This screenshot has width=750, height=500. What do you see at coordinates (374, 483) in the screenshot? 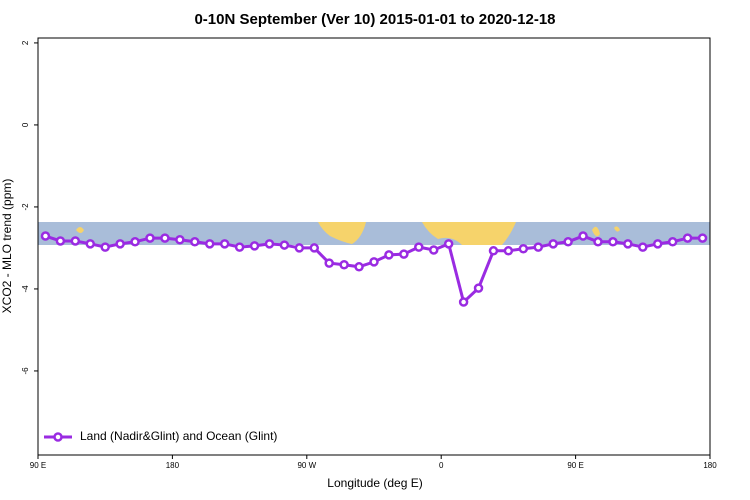
I see `x-axis-label: Longitude (deg E)` at bounding box center [374, 483].